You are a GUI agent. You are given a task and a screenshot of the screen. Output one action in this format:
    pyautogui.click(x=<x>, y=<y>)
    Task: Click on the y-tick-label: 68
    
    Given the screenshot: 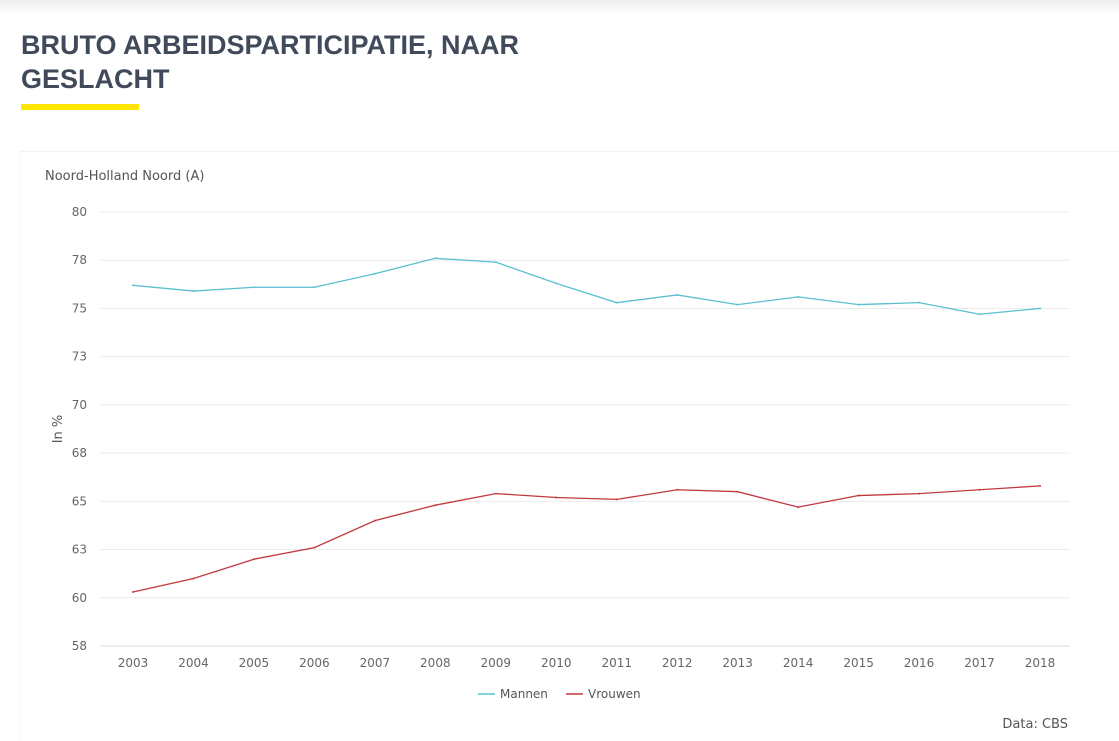 What is the action you would take?
    pyautogui.click(x=79, y=453)
    